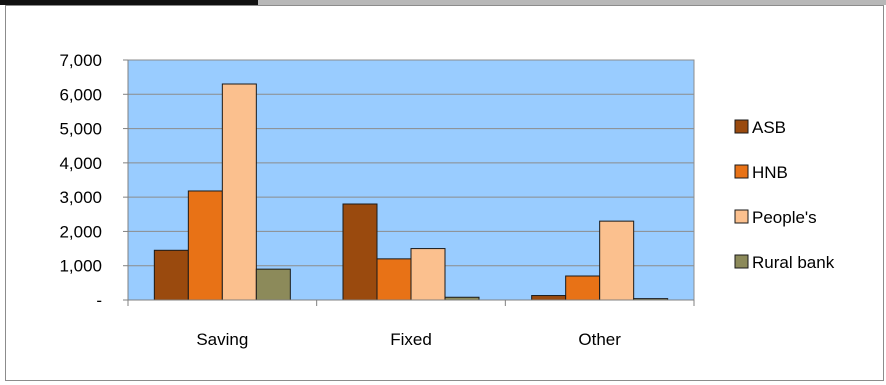  Describe the element at coordinates (784, 195) in the screenshot. I see `legend: ASB HNB People's Rural bank` at that location.